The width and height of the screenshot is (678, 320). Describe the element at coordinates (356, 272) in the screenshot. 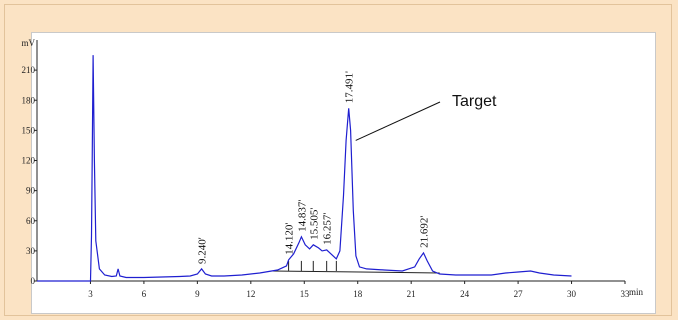

I see `baseline-line` at that location.